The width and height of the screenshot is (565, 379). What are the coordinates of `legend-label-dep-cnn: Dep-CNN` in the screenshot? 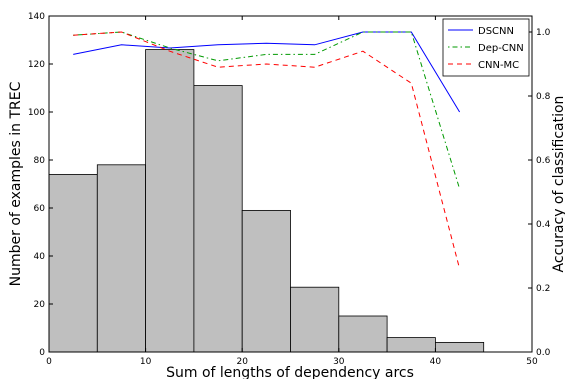 It's located at (501, 48).